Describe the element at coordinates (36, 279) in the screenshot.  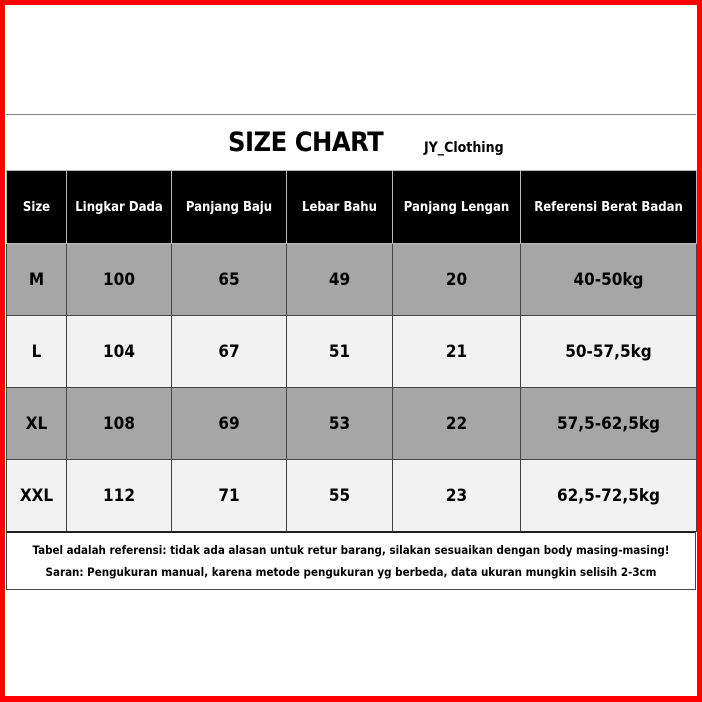
I see `table-cell: M` at that location.